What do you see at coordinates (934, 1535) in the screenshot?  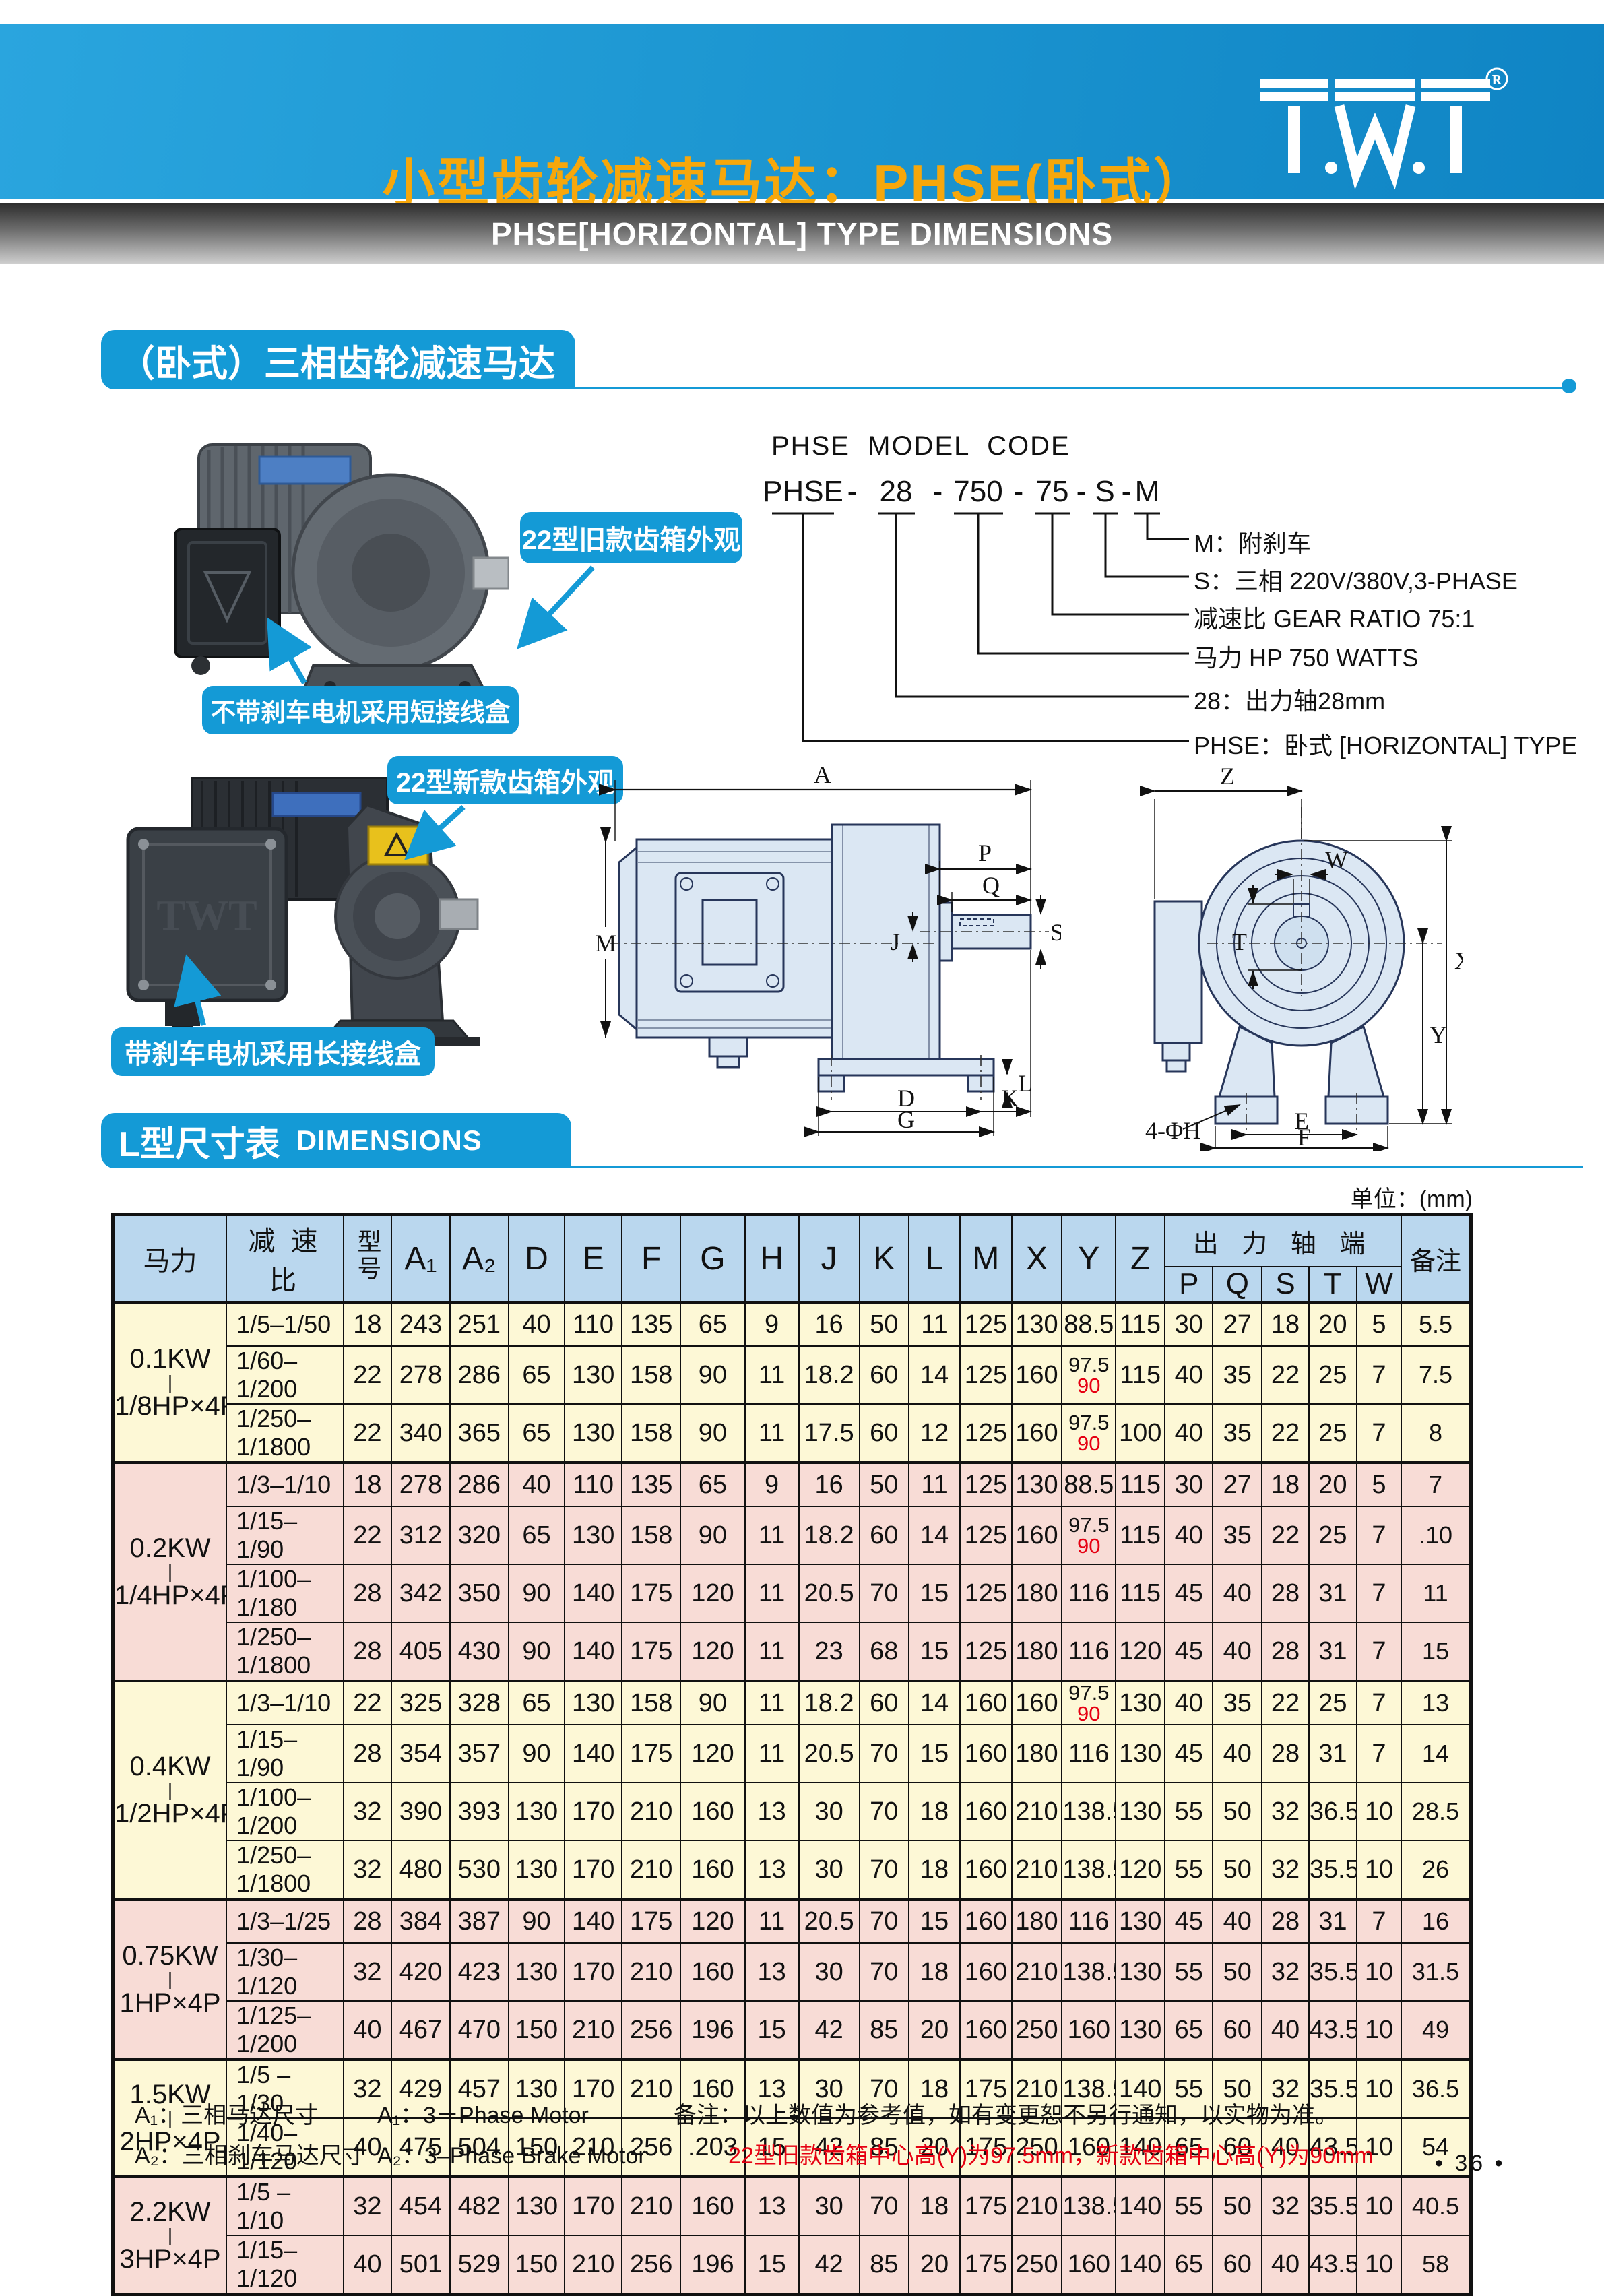 I see `table-cell: 14` at bounding box center [934, 1535].